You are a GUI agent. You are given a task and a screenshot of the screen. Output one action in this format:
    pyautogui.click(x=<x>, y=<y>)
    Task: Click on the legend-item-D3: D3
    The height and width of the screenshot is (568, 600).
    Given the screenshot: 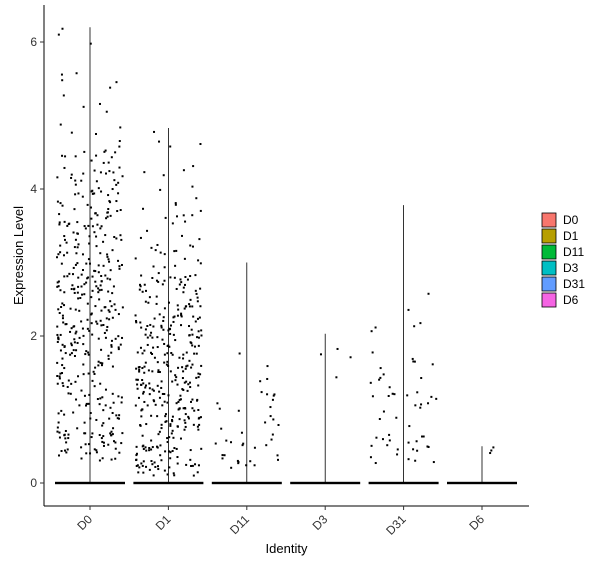 What is the action you would take?
    pyautogui.click(x=560, y=268)
    